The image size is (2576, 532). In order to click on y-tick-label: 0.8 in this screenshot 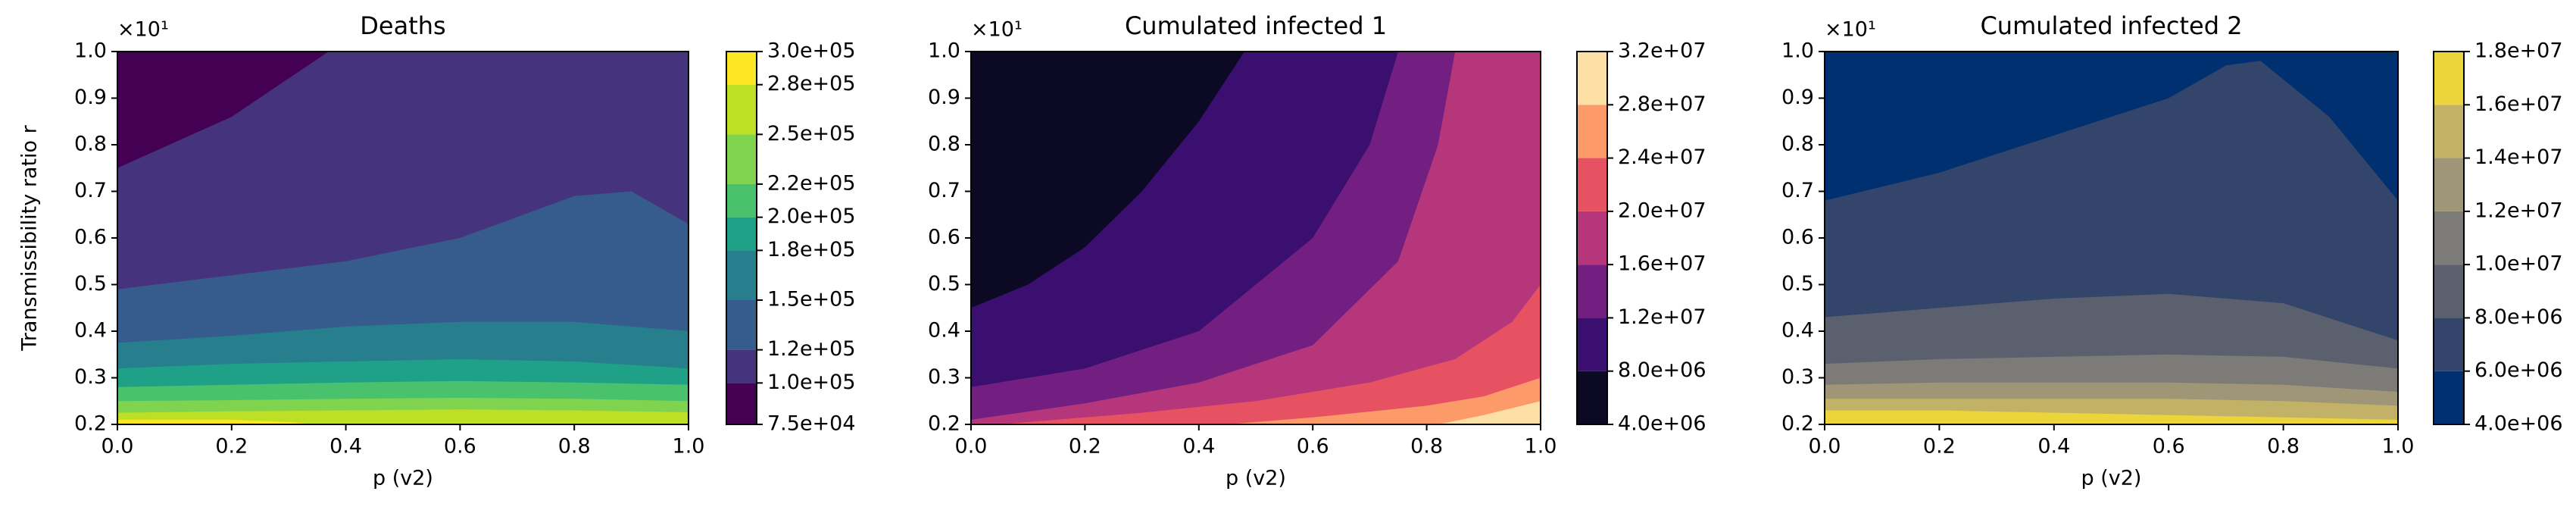, I will do `click(1798, 144)`.